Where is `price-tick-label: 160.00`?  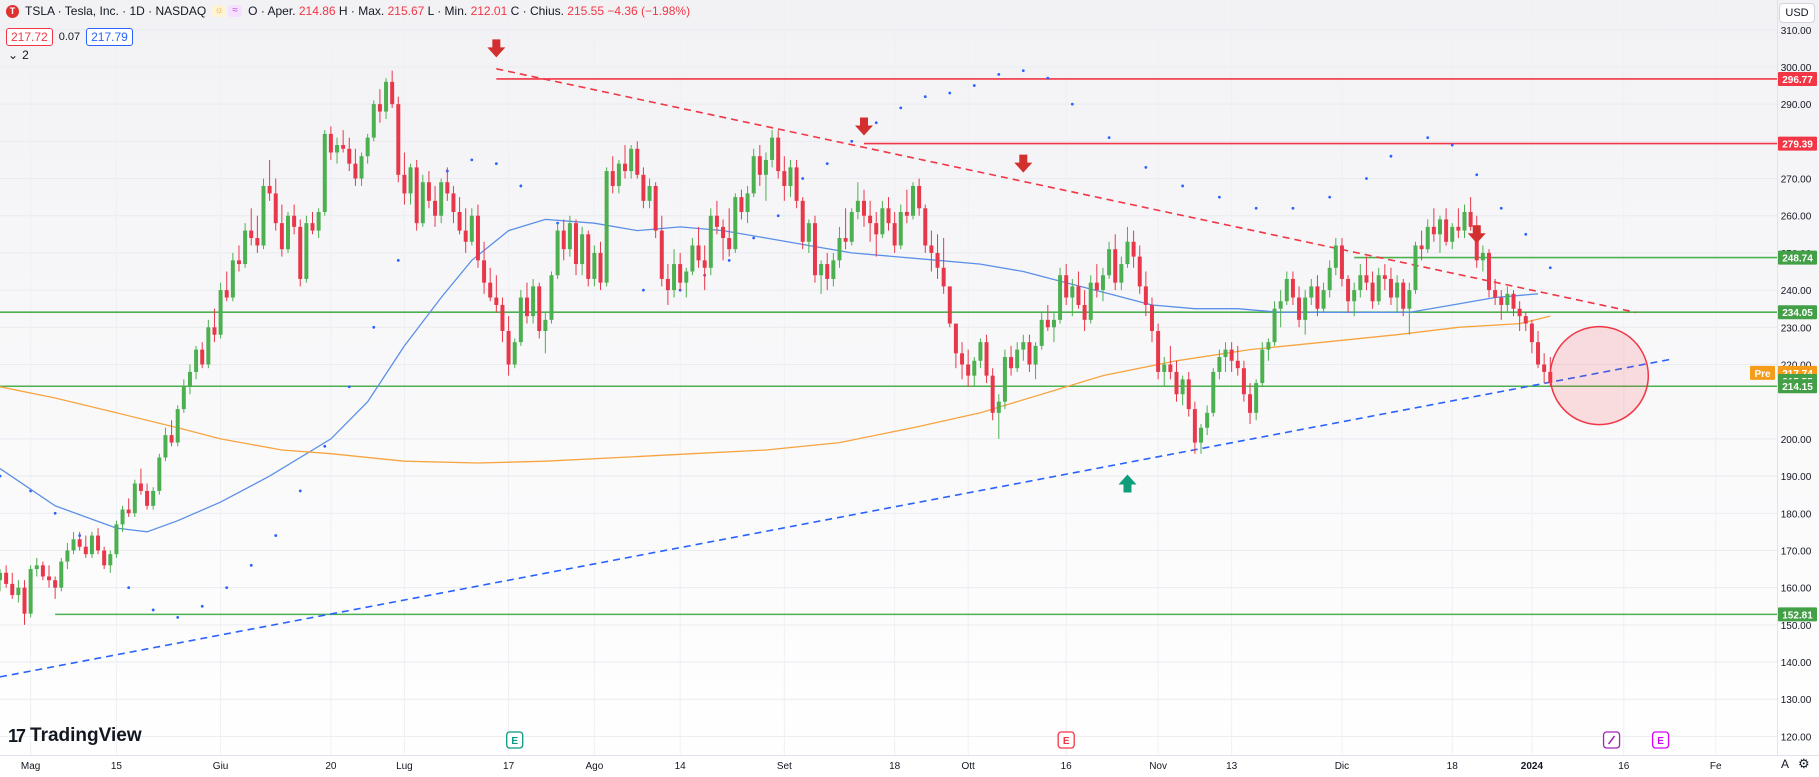
price-tick-label: 160.00 is located at coordinates (1796, 589).